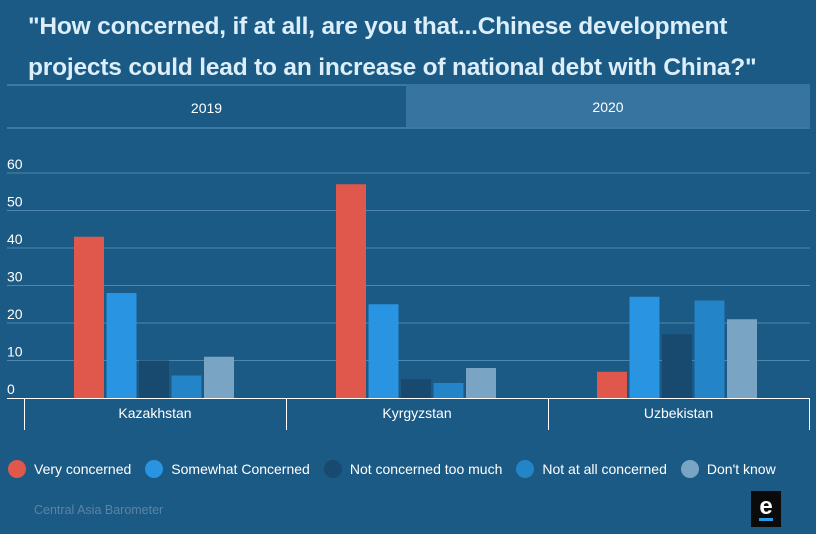 Image resolution: width=816 pixels, height=534 pixels. Describe the element at coordinates (15, 277) in the screenshot. I see `y-tick-label: 30` at that location.